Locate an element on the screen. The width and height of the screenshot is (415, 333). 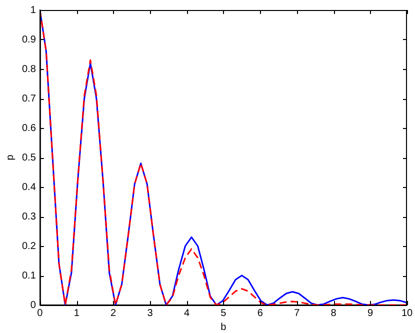
y-tick-label: 0.7 is located at coordinates (29, 98).